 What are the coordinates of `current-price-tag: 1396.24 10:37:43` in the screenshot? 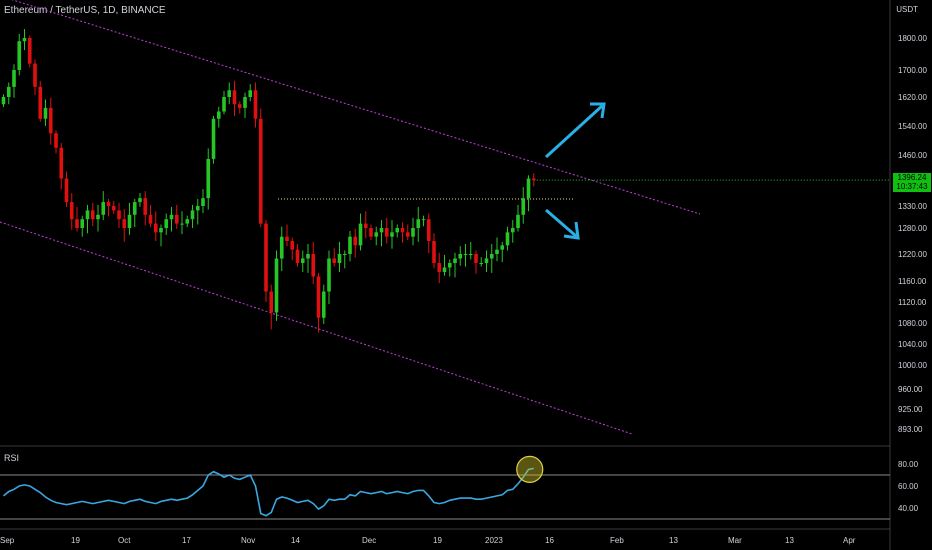 It's located at (912, 182).